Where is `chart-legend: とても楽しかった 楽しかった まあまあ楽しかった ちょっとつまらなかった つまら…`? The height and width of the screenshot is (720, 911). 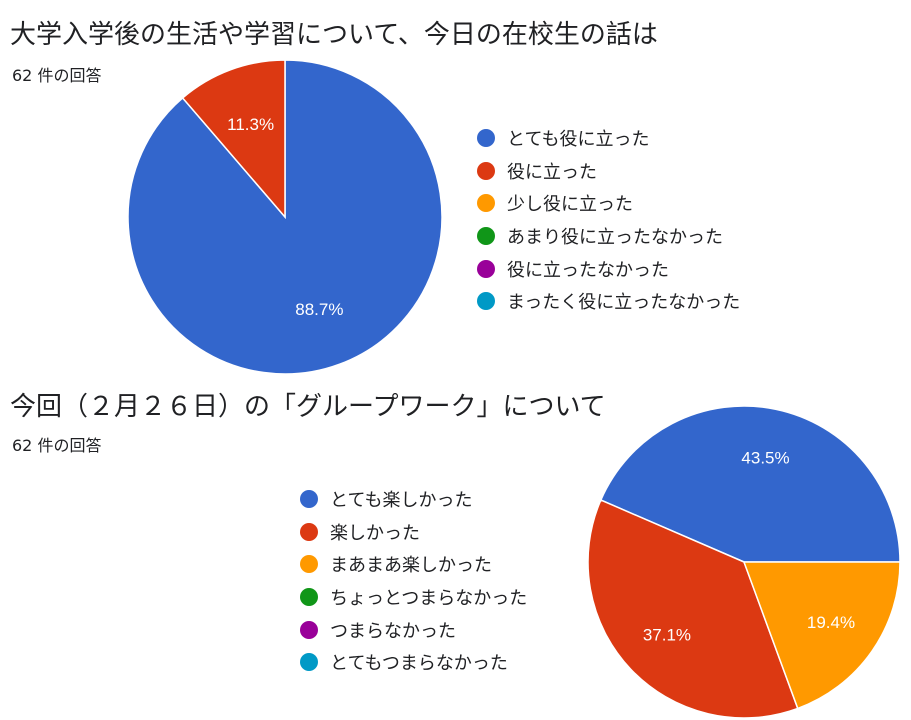 chart-legend: とても楽しかった 楽しかった まあまあ楽しかった ちょっとつまらなかった つまら… is located at coordinates (413, 581).